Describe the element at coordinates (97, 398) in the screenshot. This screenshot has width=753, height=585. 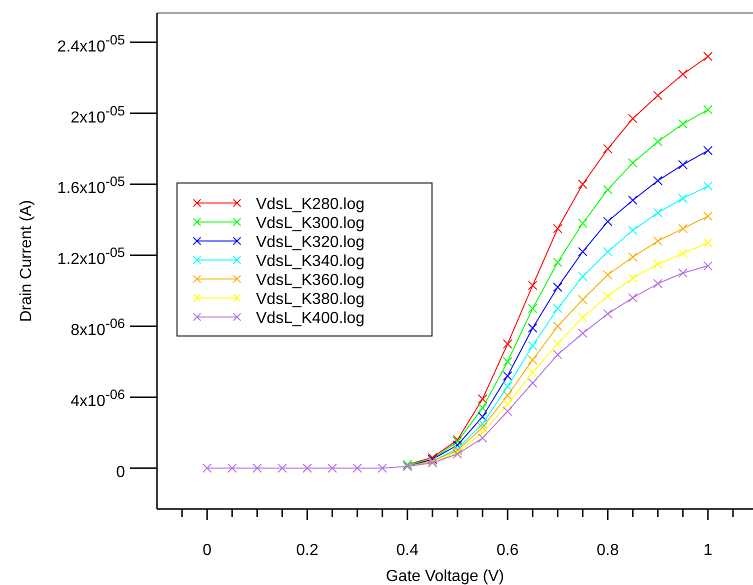
I see `y-tick-label: 4x10$^{-06}$` at that location.